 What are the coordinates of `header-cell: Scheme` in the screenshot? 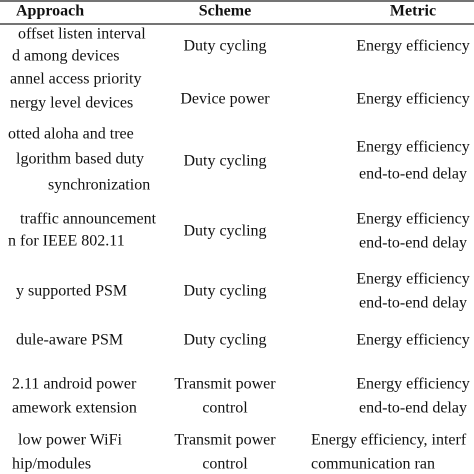 It's located at (225, 11).